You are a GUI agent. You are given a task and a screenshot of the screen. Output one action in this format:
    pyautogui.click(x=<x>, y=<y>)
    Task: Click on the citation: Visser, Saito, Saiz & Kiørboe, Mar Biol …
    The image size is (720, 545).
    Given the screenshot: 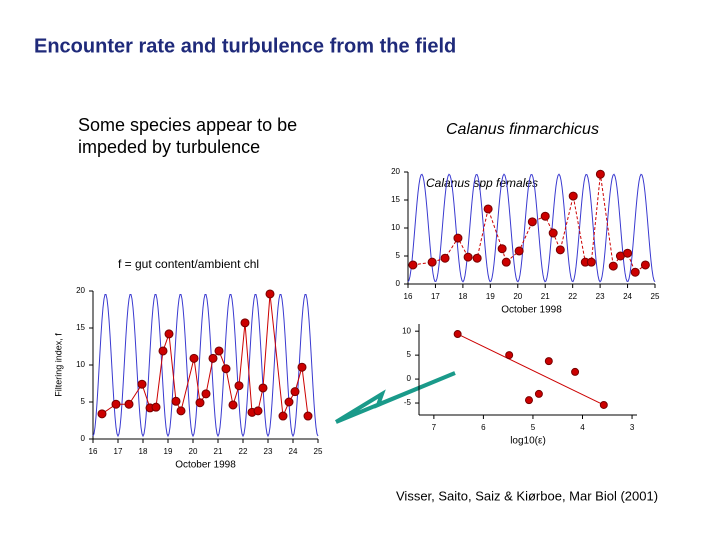 What is the action you would take?
    pyautogui.click(x=527, y=495)
    